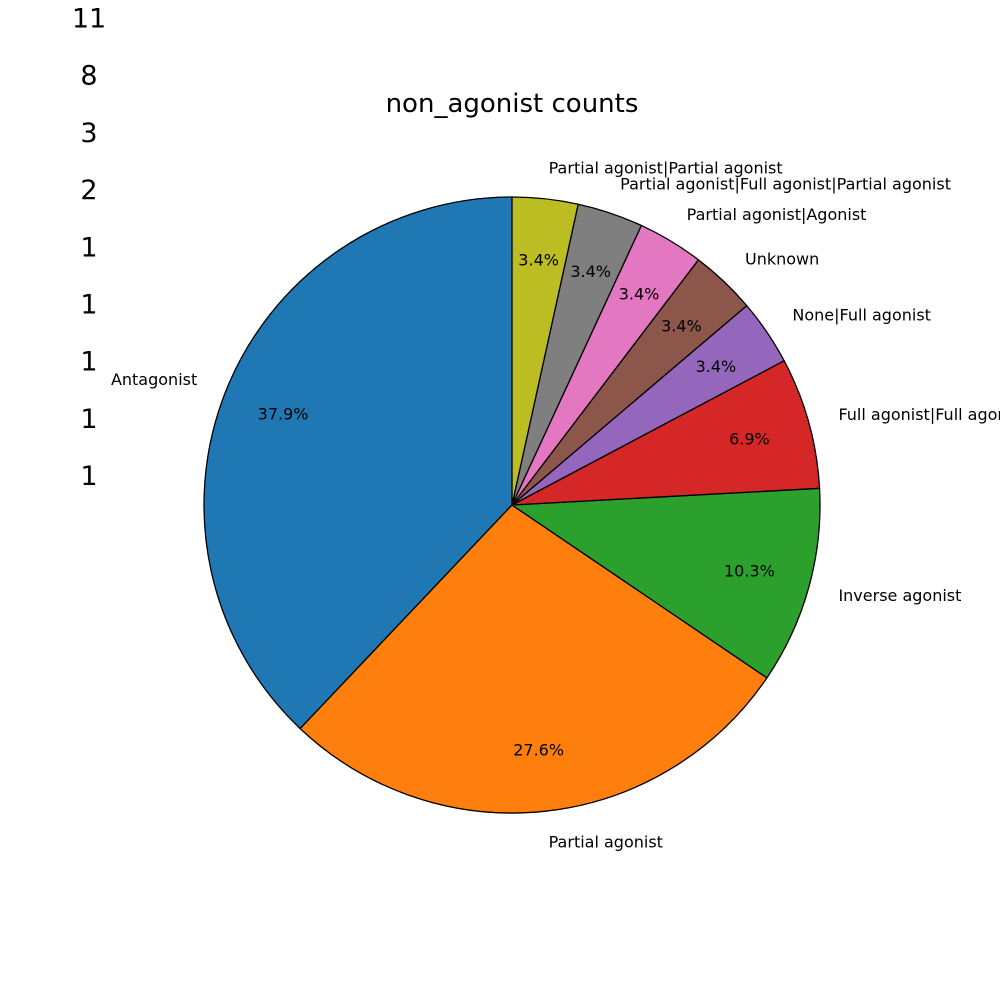  I want to click on slice-label-partial-agonist: Partial agonist, so click(606, 841).